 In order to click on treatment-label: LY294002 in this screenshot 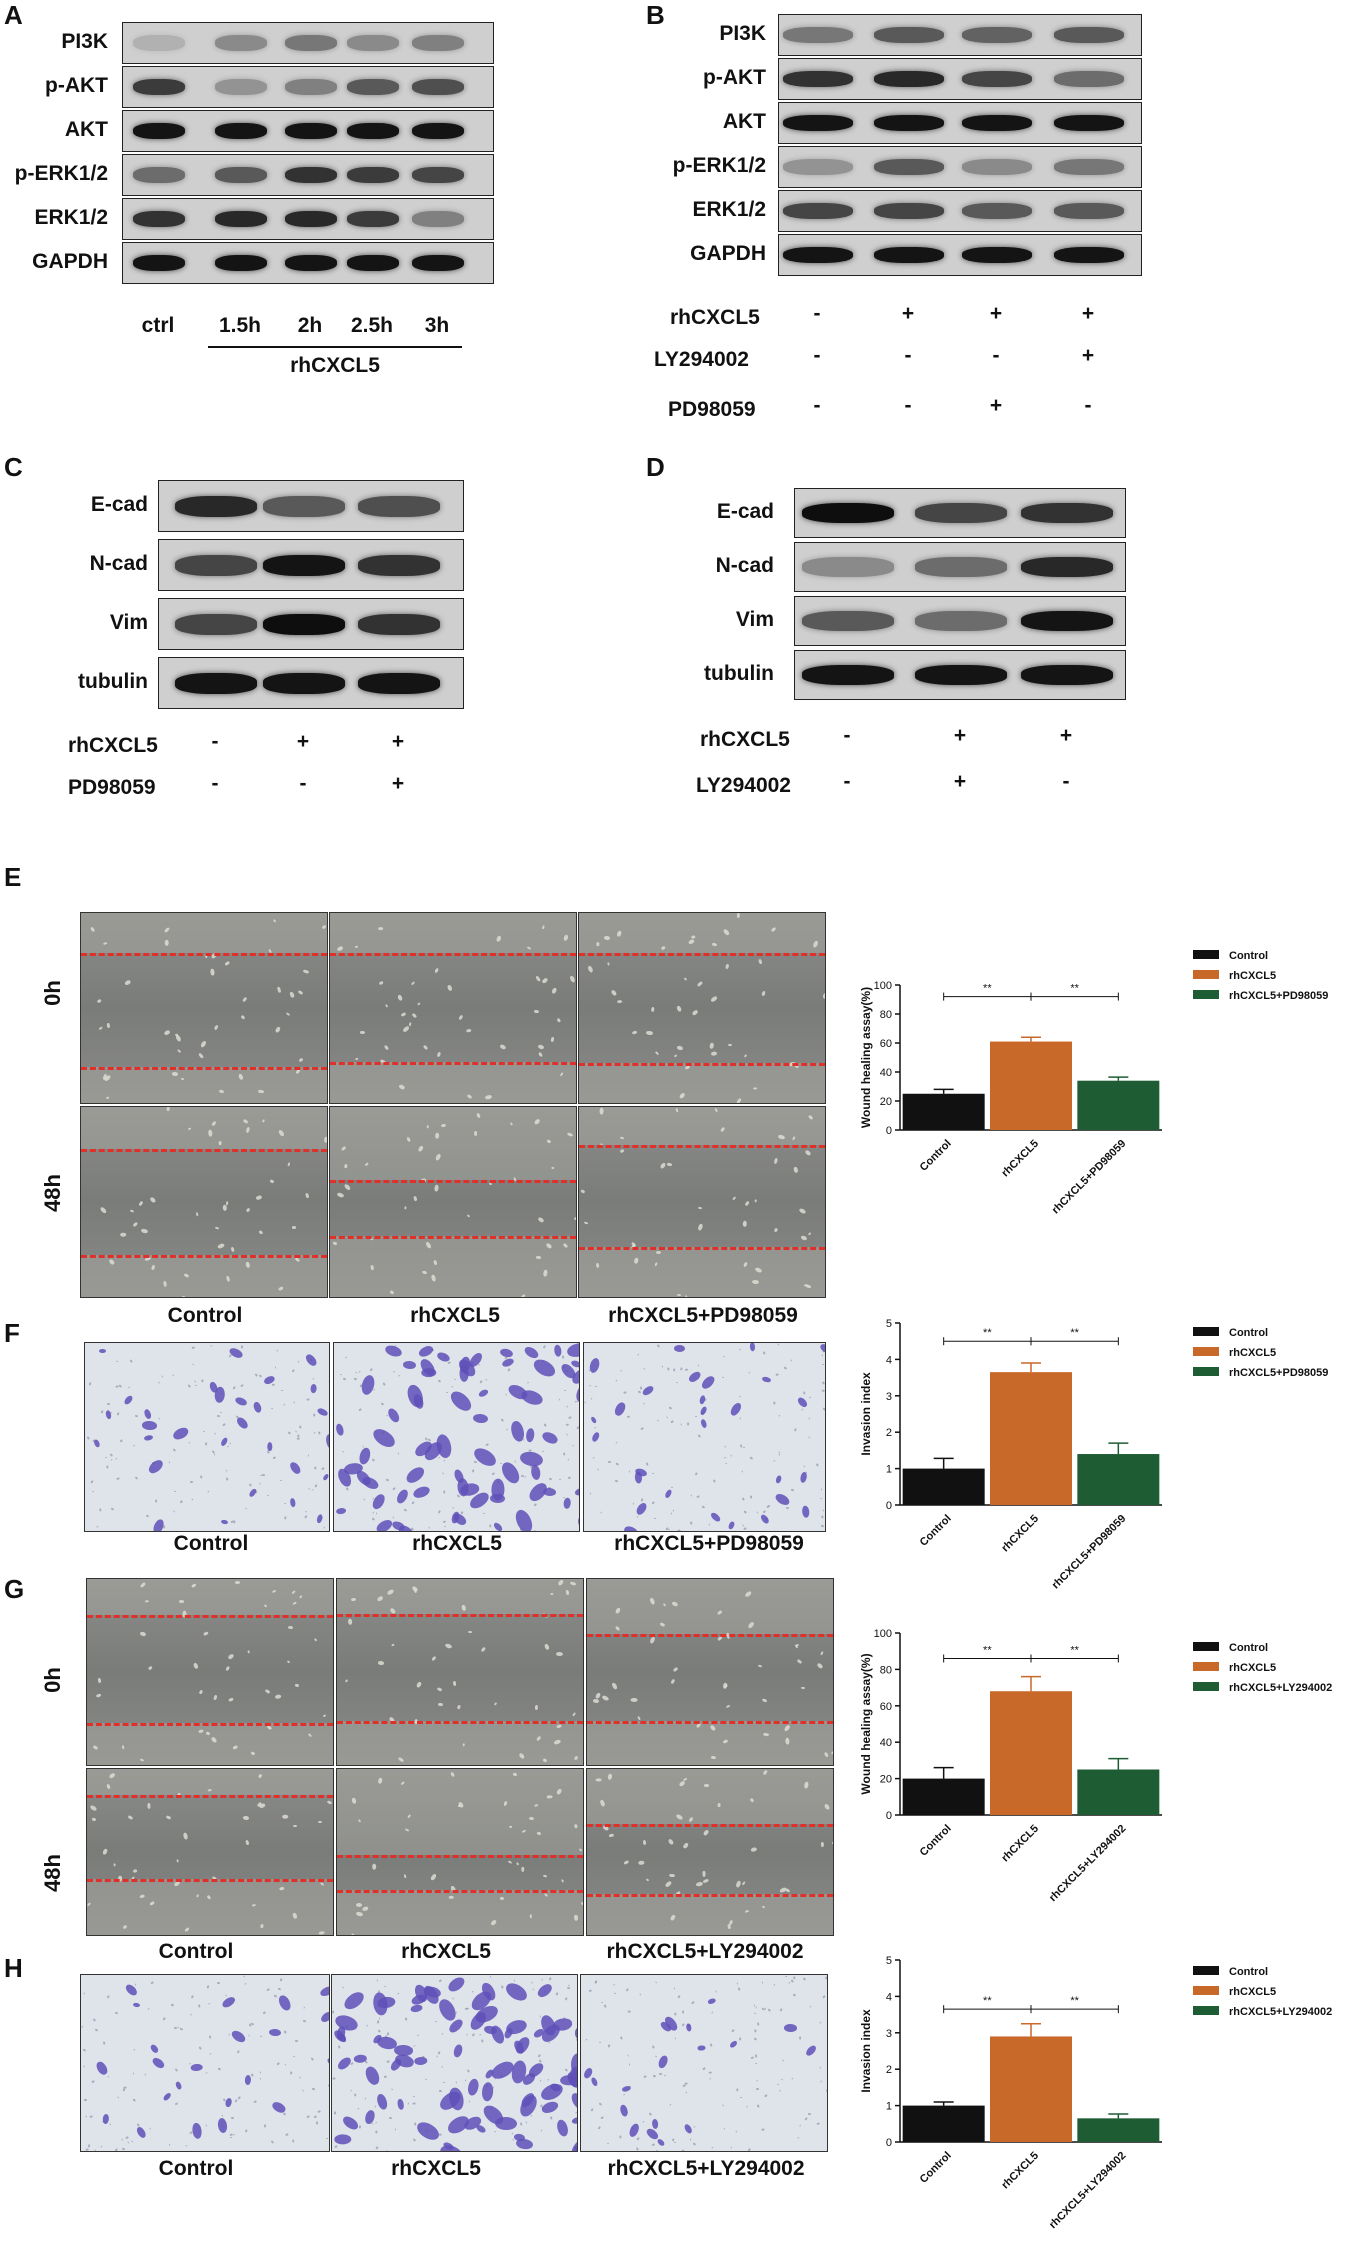, I will do `click(743, 785)`.